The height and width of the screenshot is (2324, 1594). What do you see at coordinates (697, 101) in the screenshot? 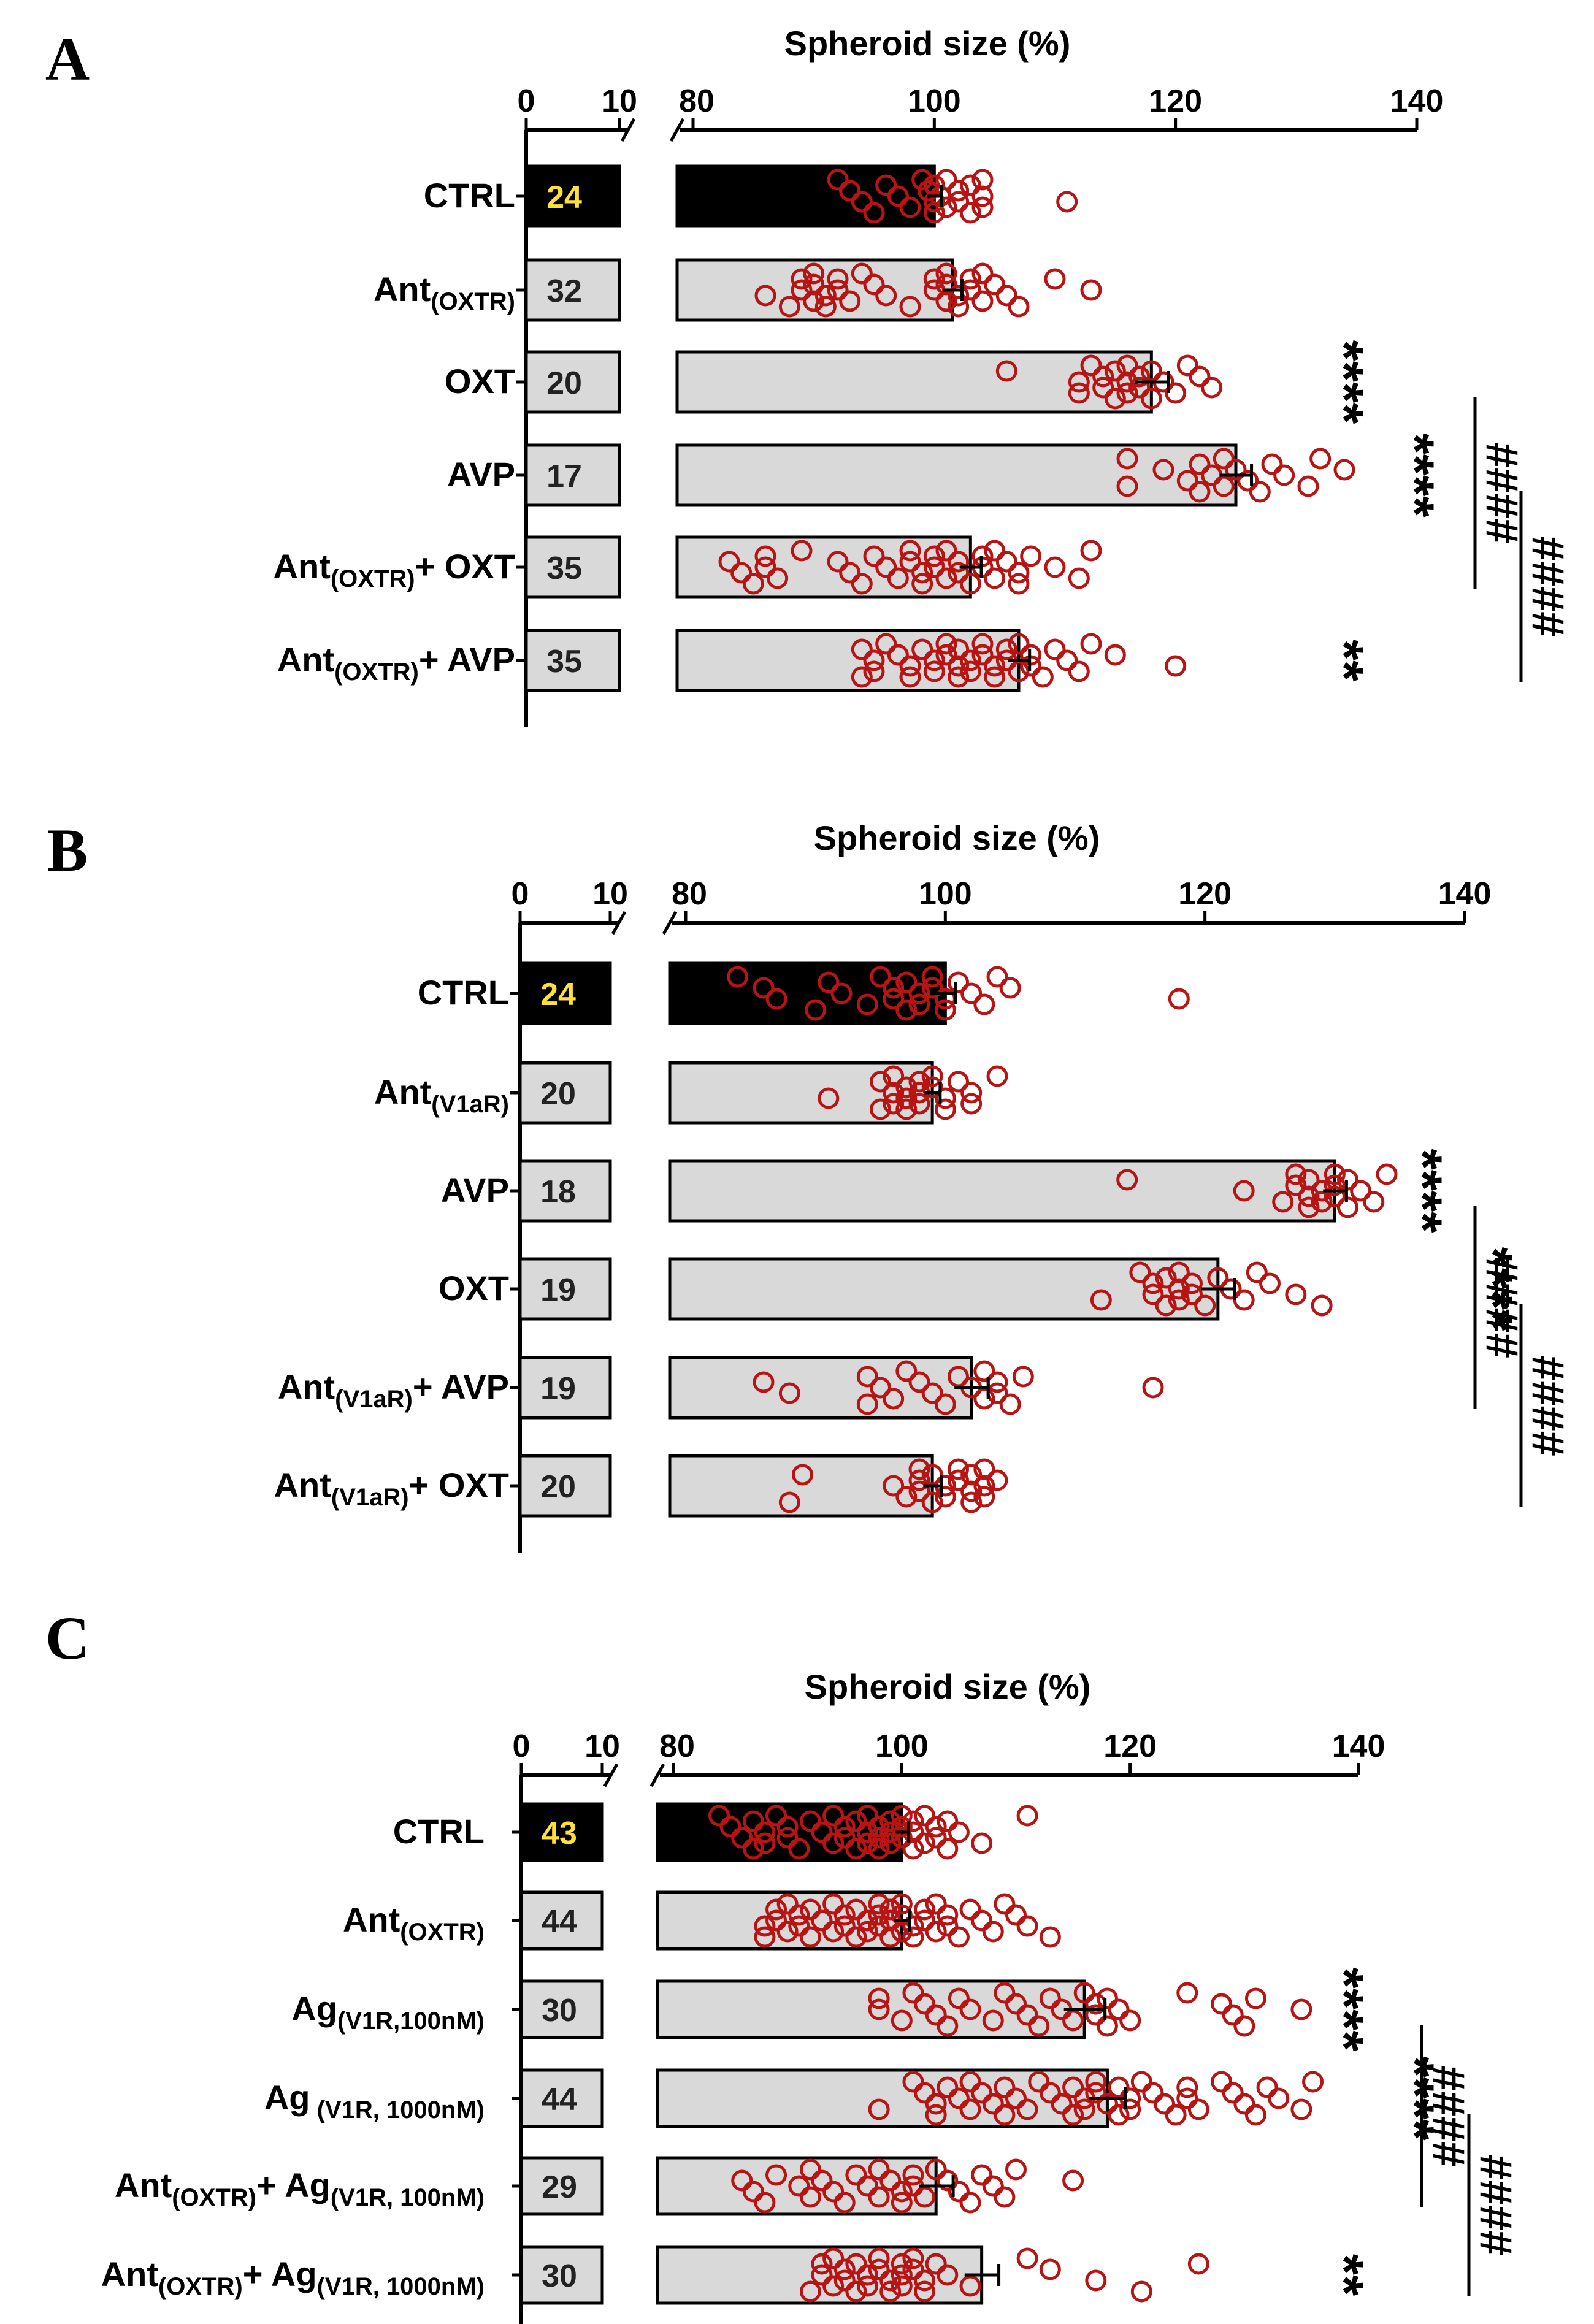
I see `x-tick-label: 80` at bounding box center [697, 101].